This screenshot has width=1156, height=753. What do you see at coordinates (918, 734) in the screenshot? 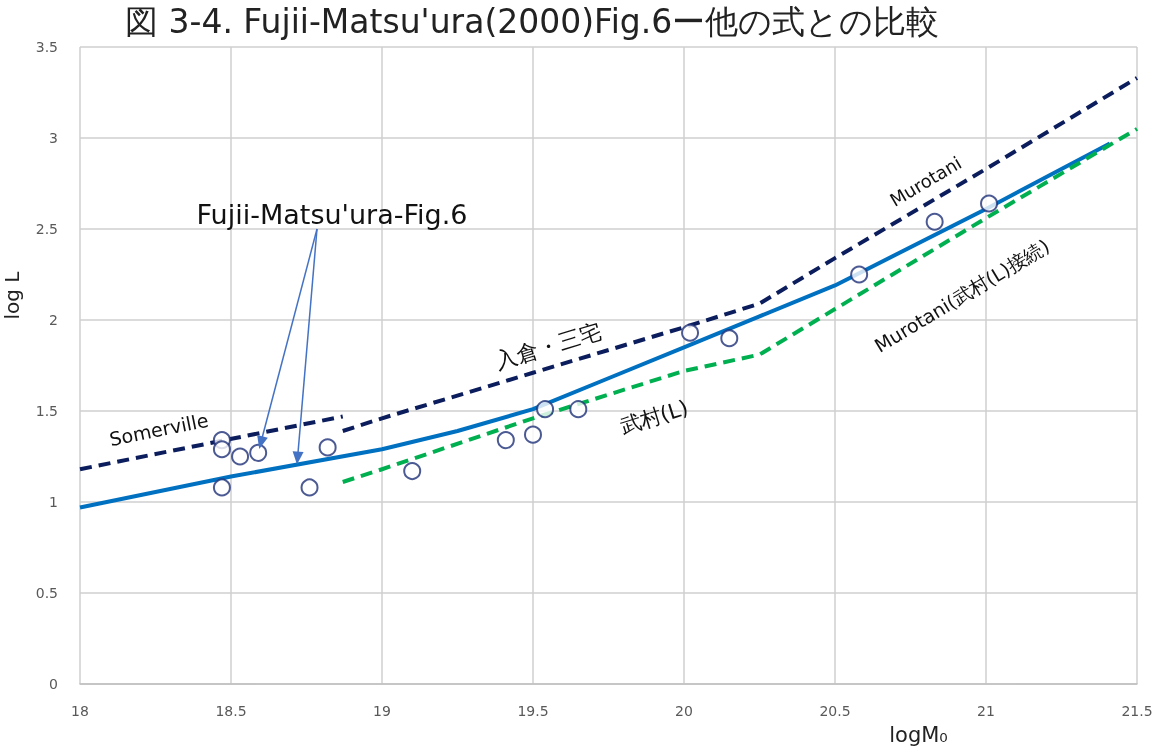
I see `x-axis-title: logM₀` at bounding box center [918, 734].